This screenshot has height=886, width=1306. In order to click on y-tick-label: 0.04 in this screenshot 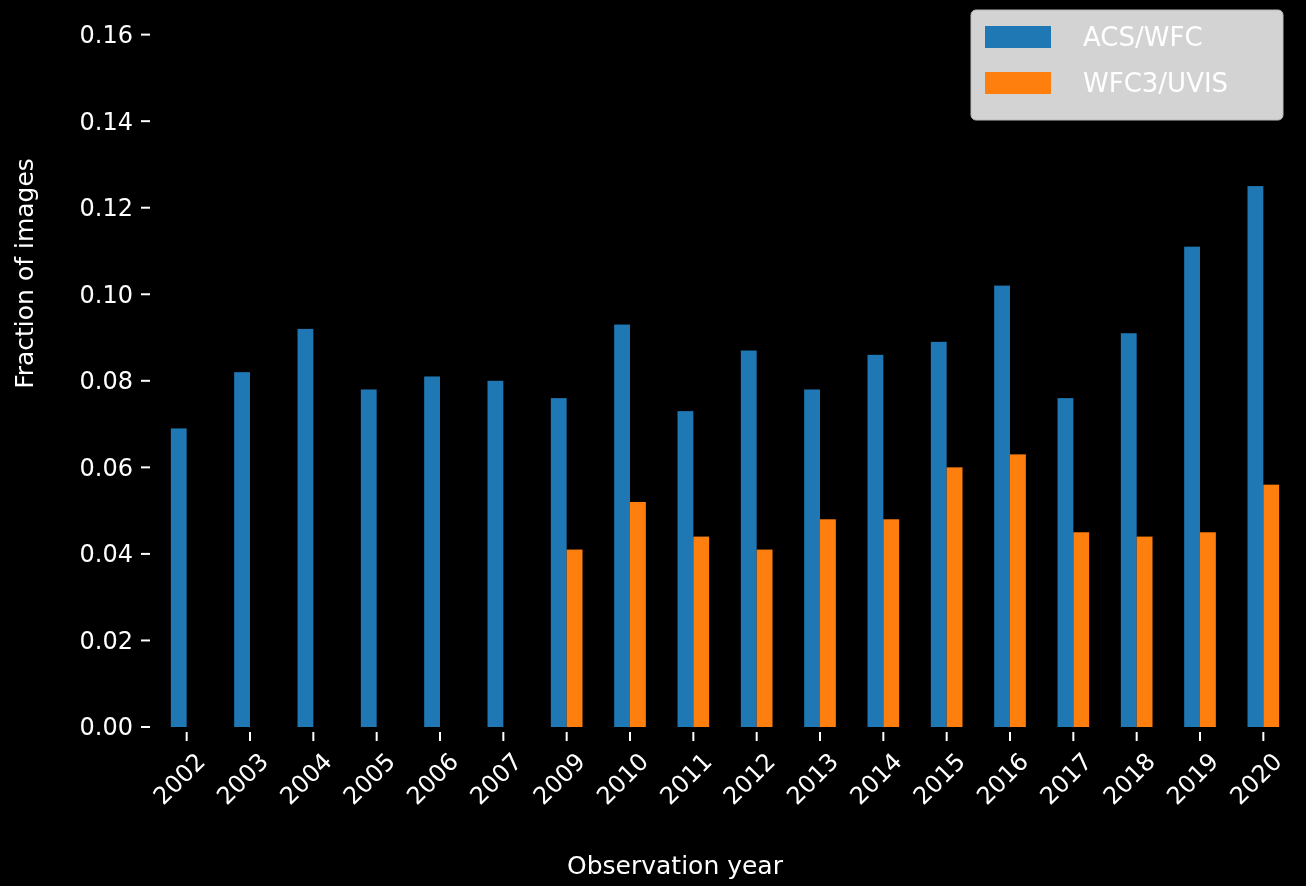, I will do `click(106, 554)`.